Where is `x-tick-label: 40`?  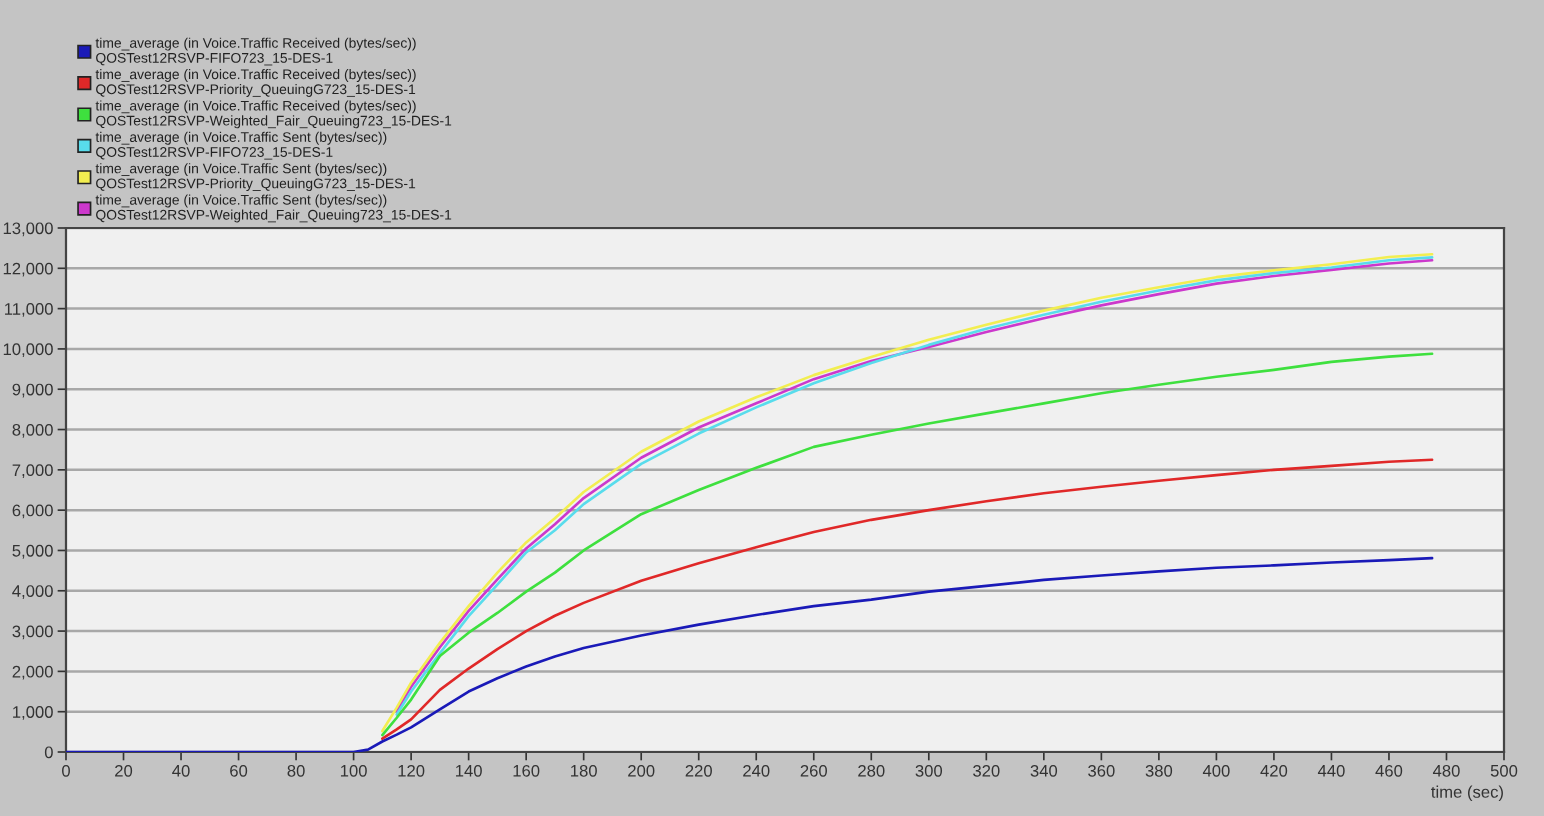 x-tick-label: 40 is located at coordinates (181, 770).